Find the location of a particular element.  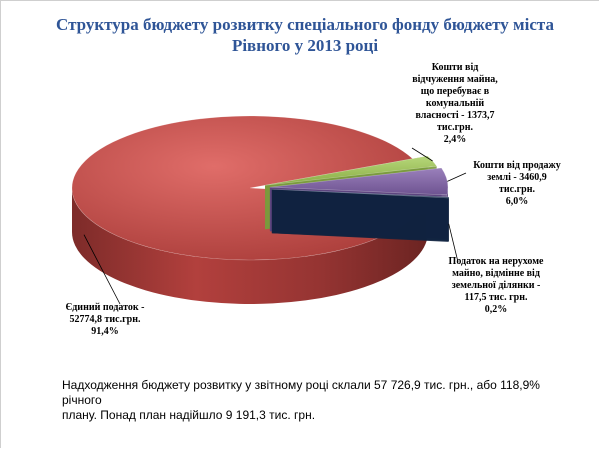

label-green-line: Кошти від is located at coordinates (455, 67).